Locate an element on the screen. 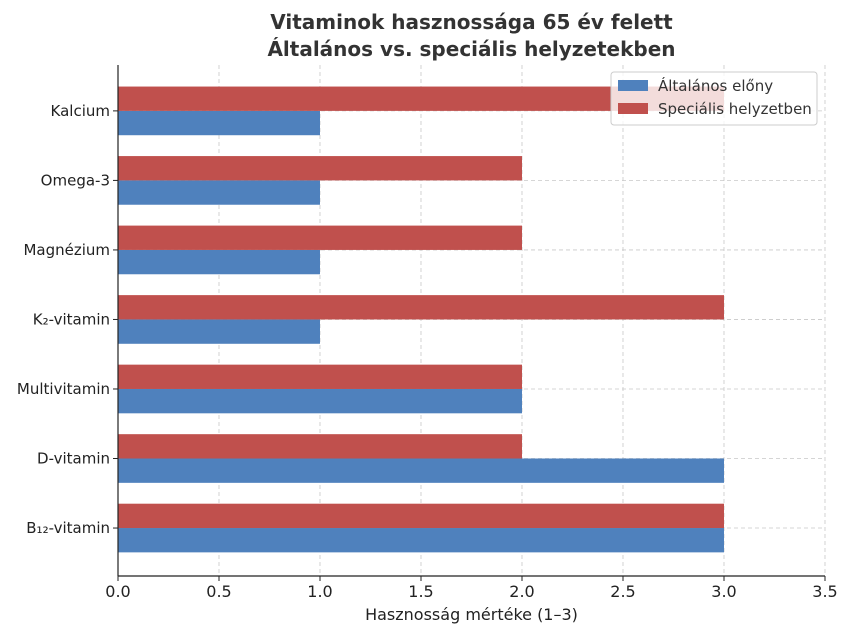 The image size is (850, 634). x-tick-label: 1.5 is located at coordinates (420, 591).